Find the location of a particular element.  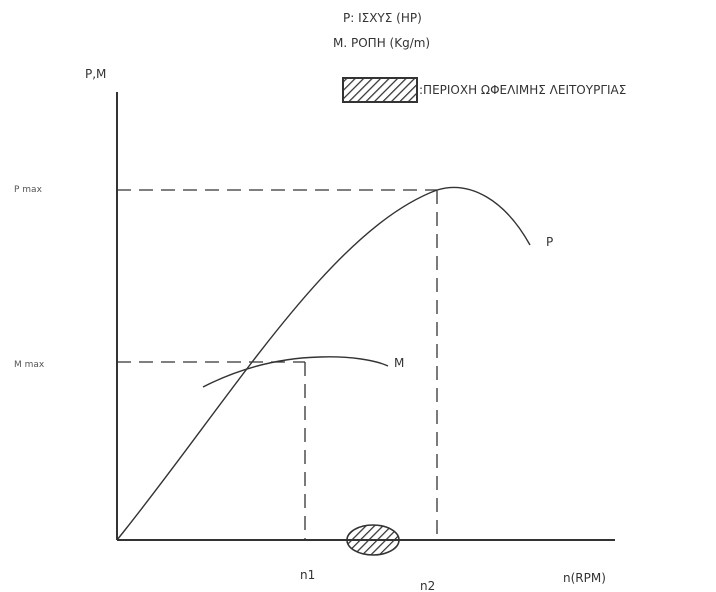

legend-hatch-swatch is located at coordinates (380, 90).